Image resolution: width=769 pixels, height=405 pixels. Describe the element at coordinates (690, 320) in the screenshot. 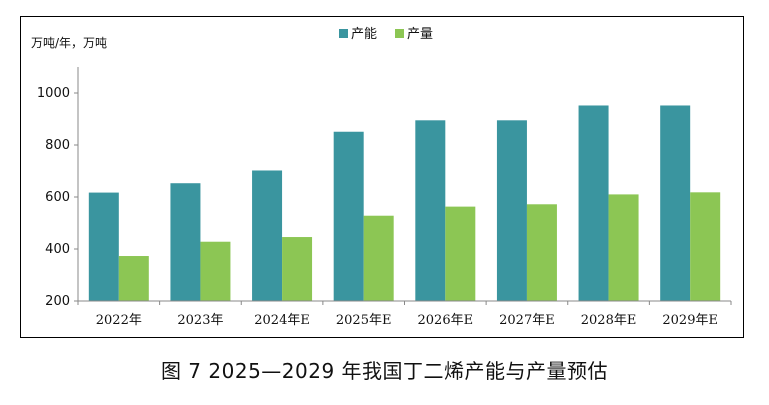

I see `x-category-label: 2029年E` at that location.